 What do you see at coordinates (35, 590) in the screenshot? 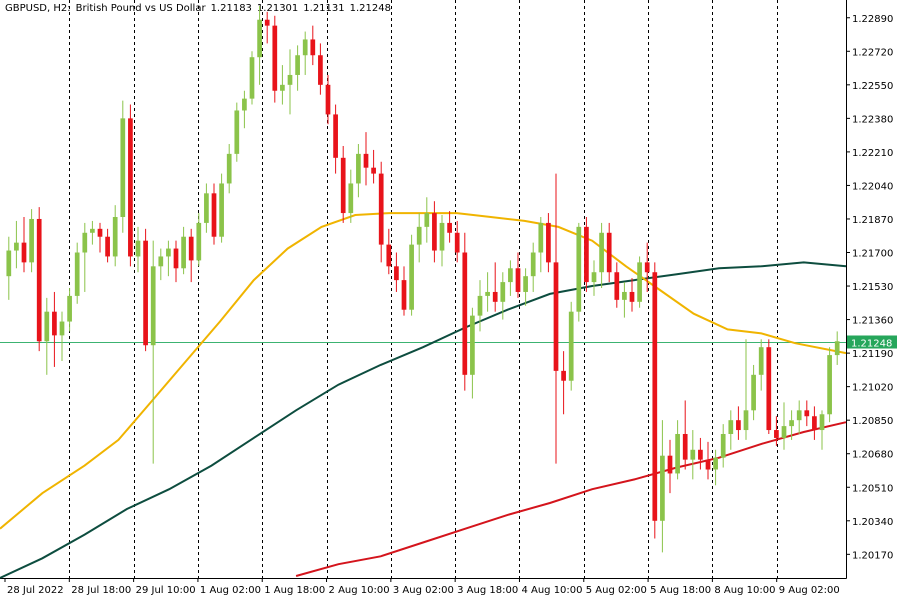
I see `x-tick-label: 28 Jul 2022` at bounding box center [35, 590].